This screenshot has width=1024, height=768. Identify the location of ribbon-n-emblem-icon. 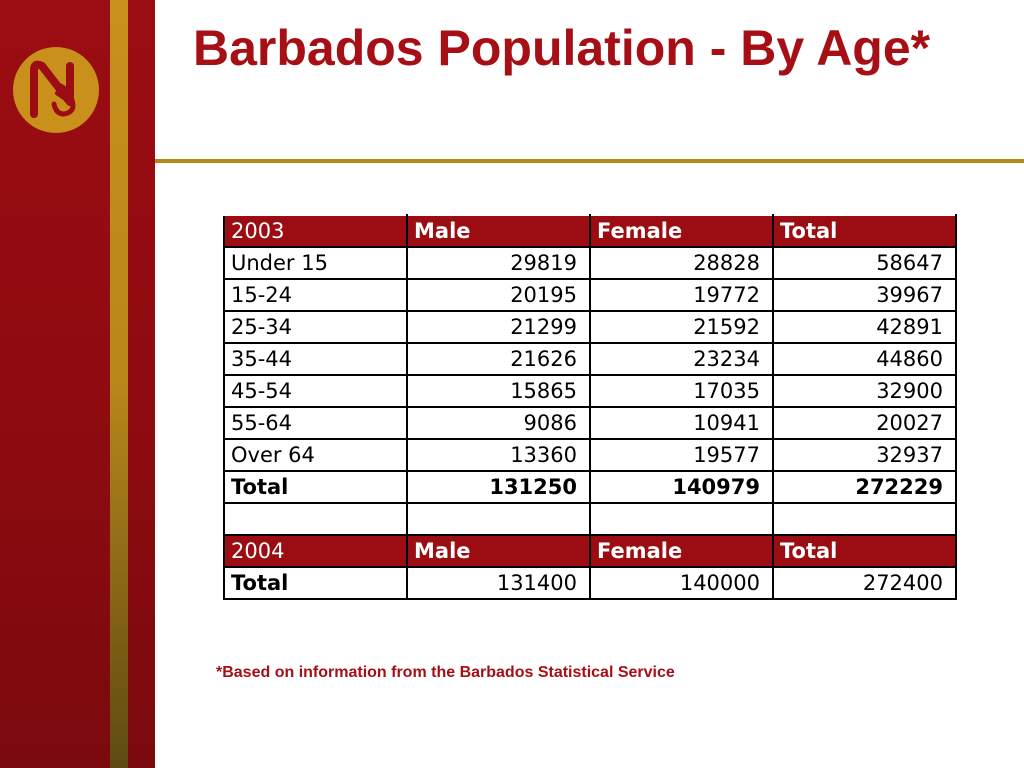
(56, 90).